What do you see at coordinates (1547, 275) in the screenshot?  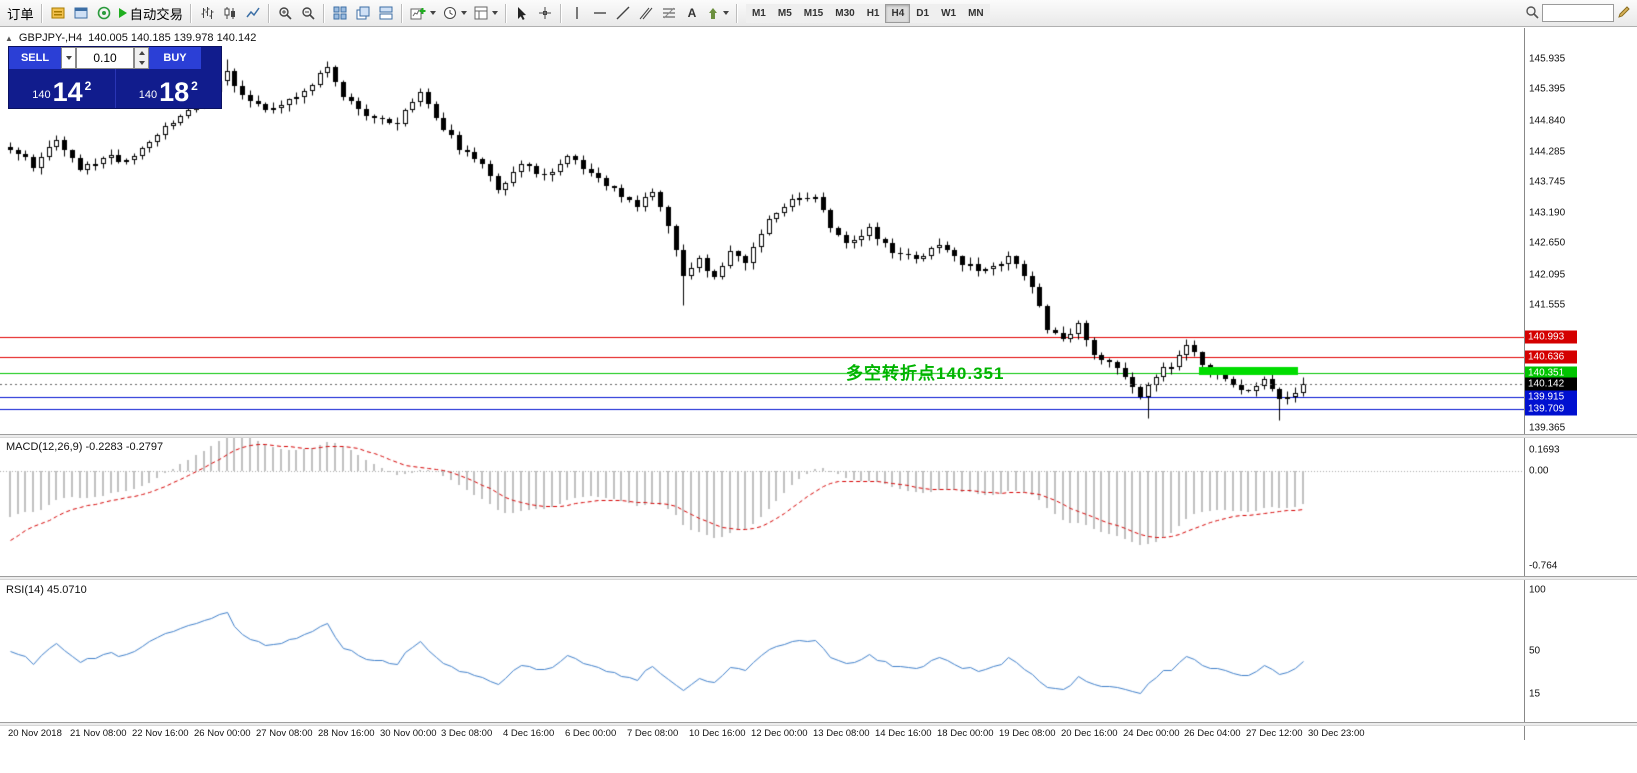 I see `price-axis-label: 142.095` at bounding box center [1547, 275].